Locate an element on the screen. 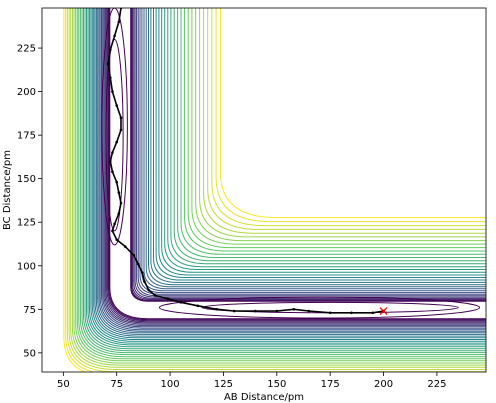 The width and height of the screenshot is (496, 403). x-tick-label: 75 is located at coordinates (116, 384).